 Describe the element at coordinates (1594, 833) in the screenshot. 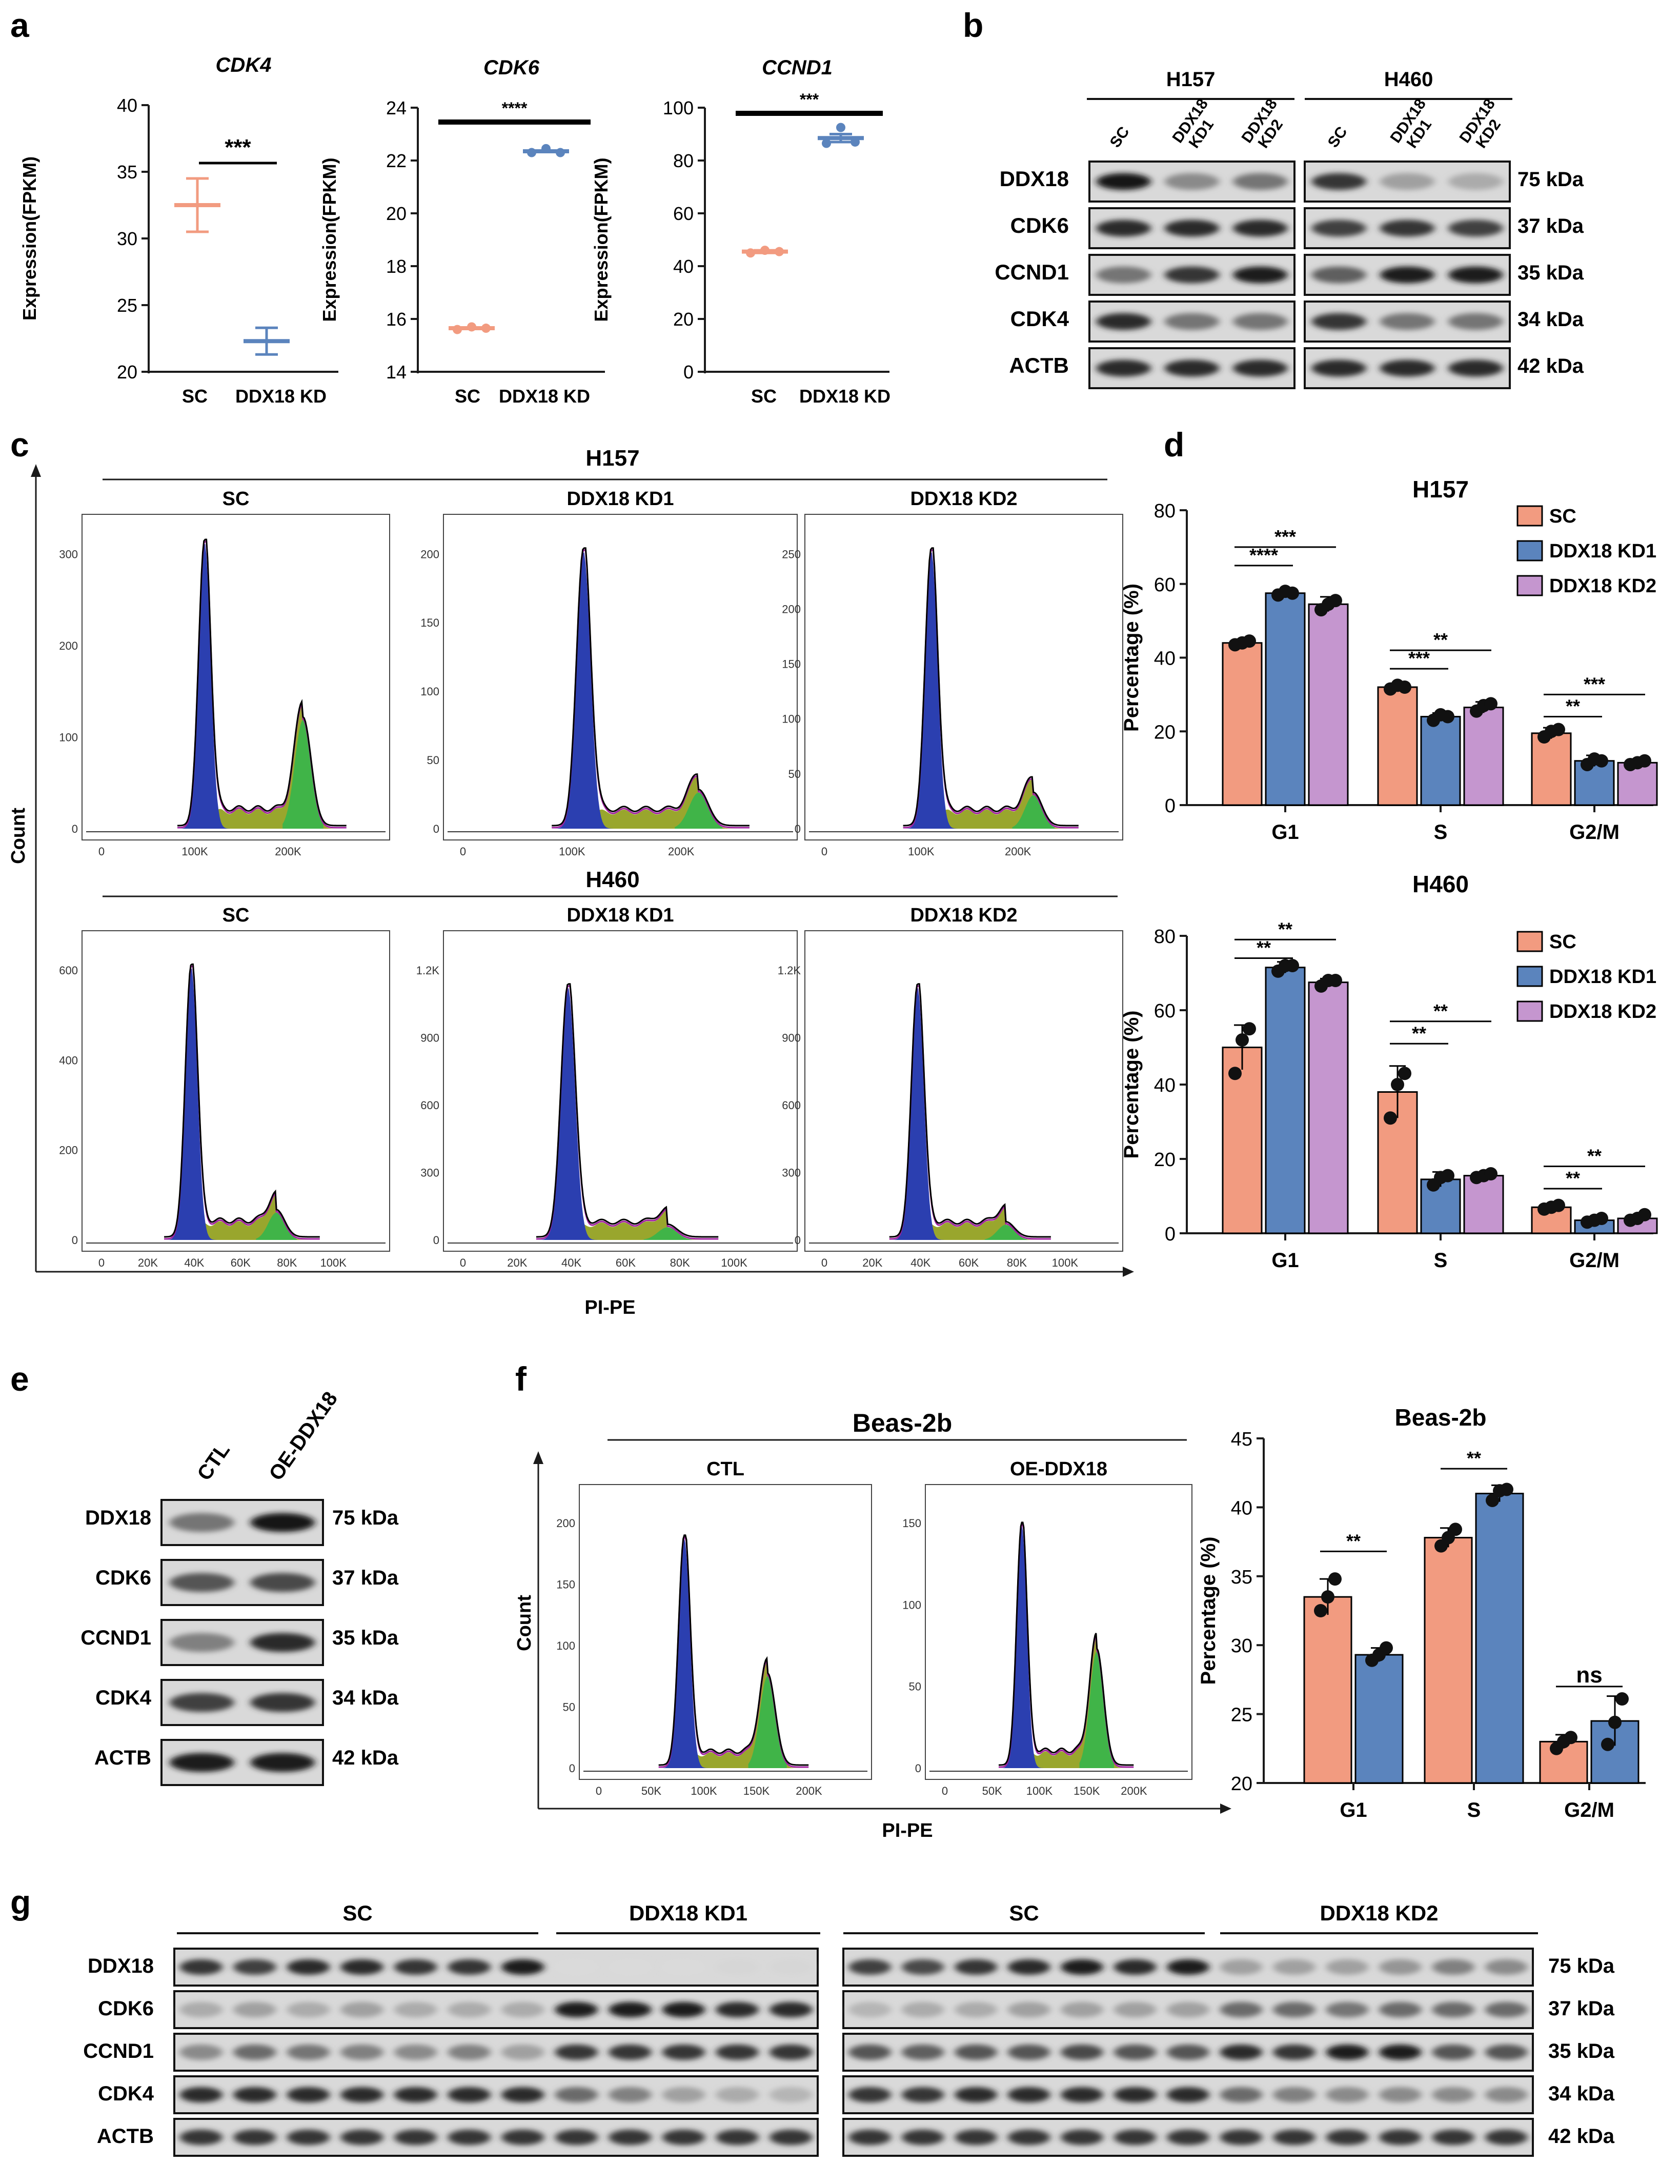

I see `x-tick-label: G2/M` at that location.